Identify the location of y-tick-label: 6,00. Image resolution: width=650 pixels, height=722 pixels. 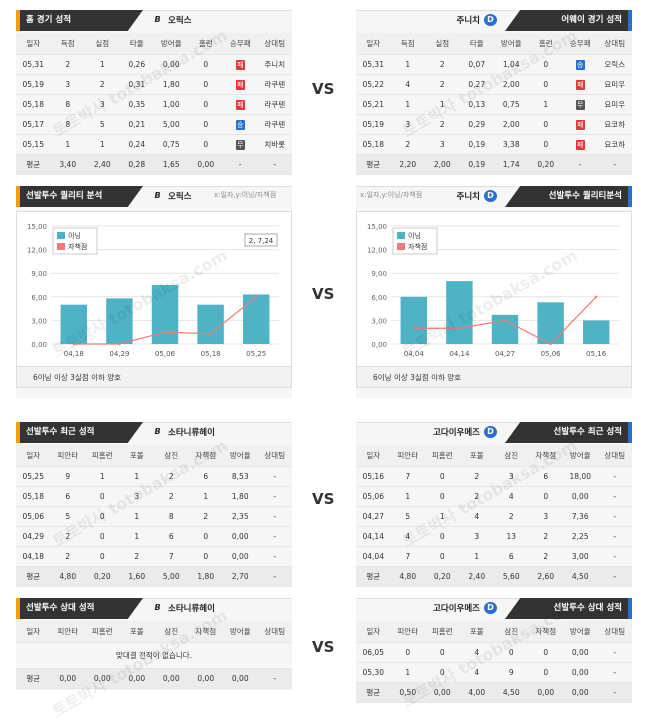
(39, 298).